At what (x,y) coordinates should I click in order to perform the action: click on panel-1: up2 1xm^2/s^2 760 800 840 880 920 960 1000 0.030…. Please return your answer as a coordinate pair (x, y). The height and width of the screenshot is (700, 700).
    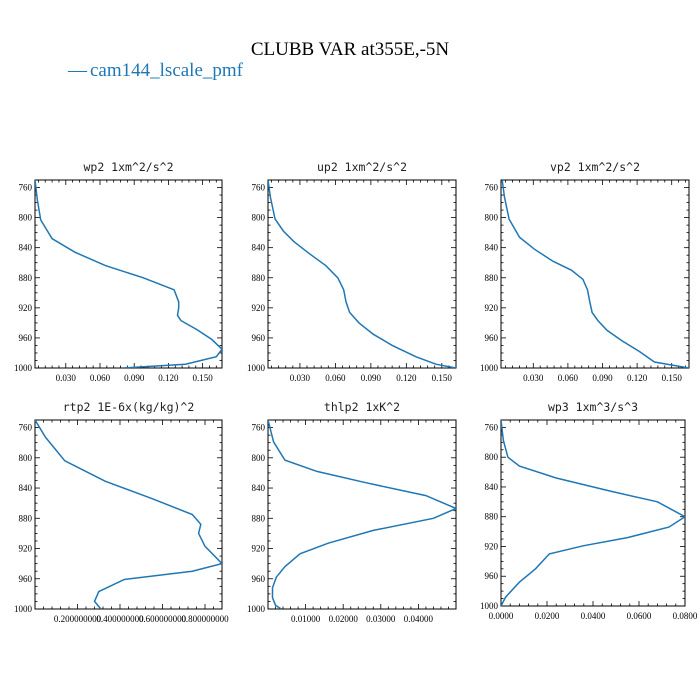
    Looking at the image, I should click on (352, 271).